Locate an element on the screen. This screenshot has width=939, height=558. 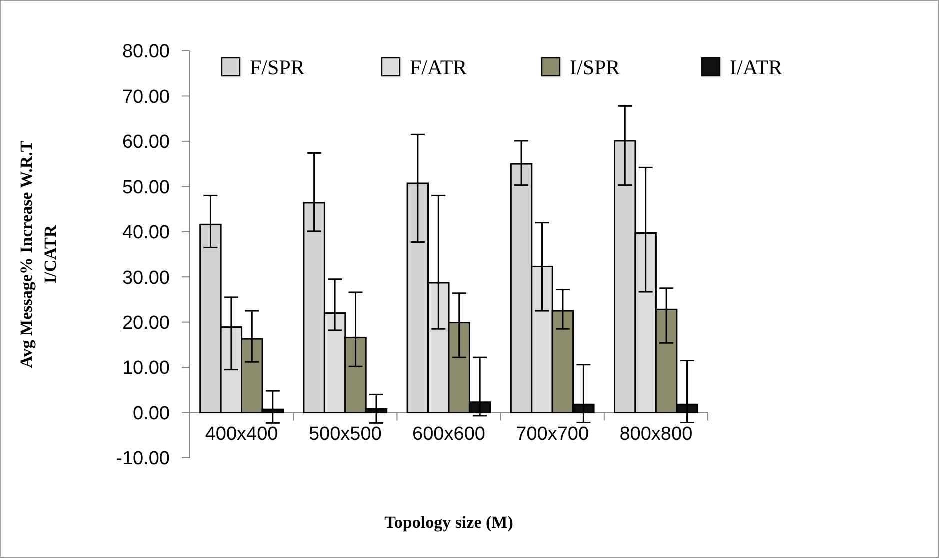
legend-label: F/ATR is located at coordinates (439, 67).